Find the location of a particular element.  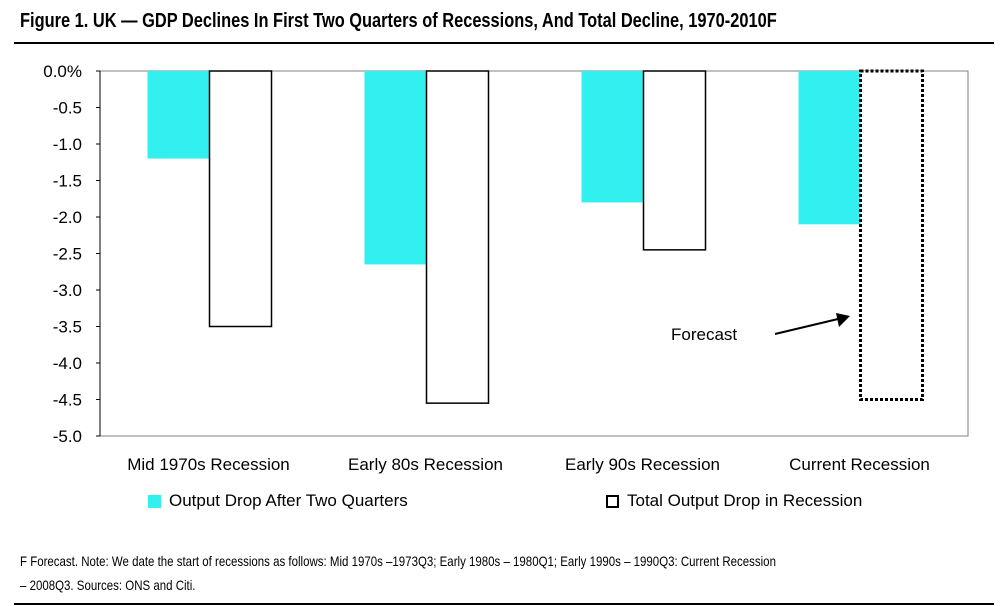

title-divider is located at coordinates (504, 43).